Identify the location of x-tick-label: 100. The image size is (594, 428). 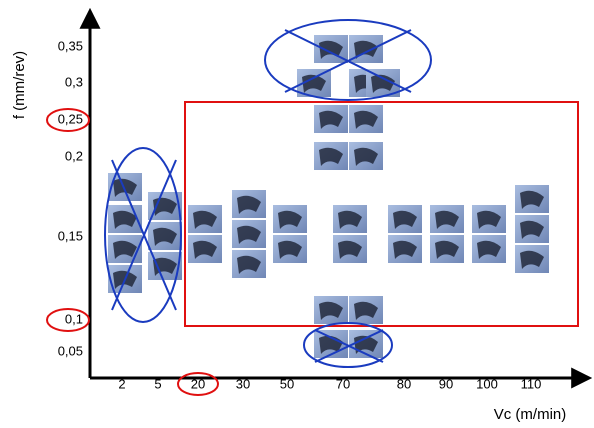
(487, 383).